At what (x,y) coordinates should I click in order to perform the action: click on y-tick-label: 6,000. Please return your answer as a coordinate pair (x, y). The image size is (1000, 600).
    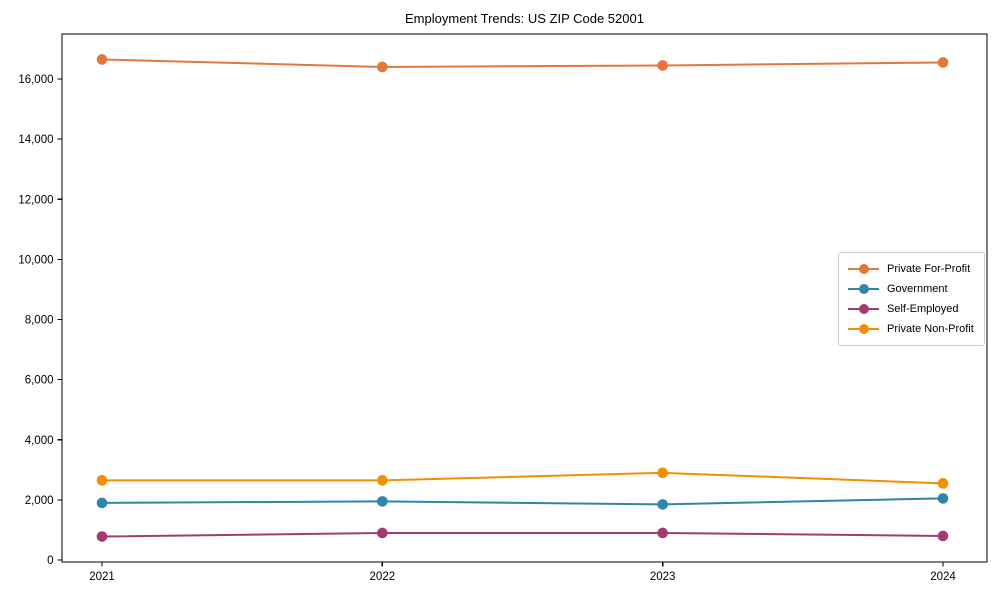
    Looking at the image, I should click on (39, 381).